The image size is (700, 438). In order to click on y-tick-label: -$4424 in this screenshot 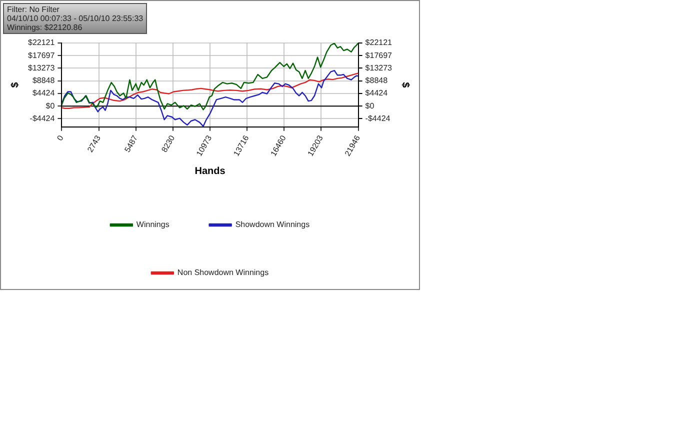, I will do `click(43, 118)`.